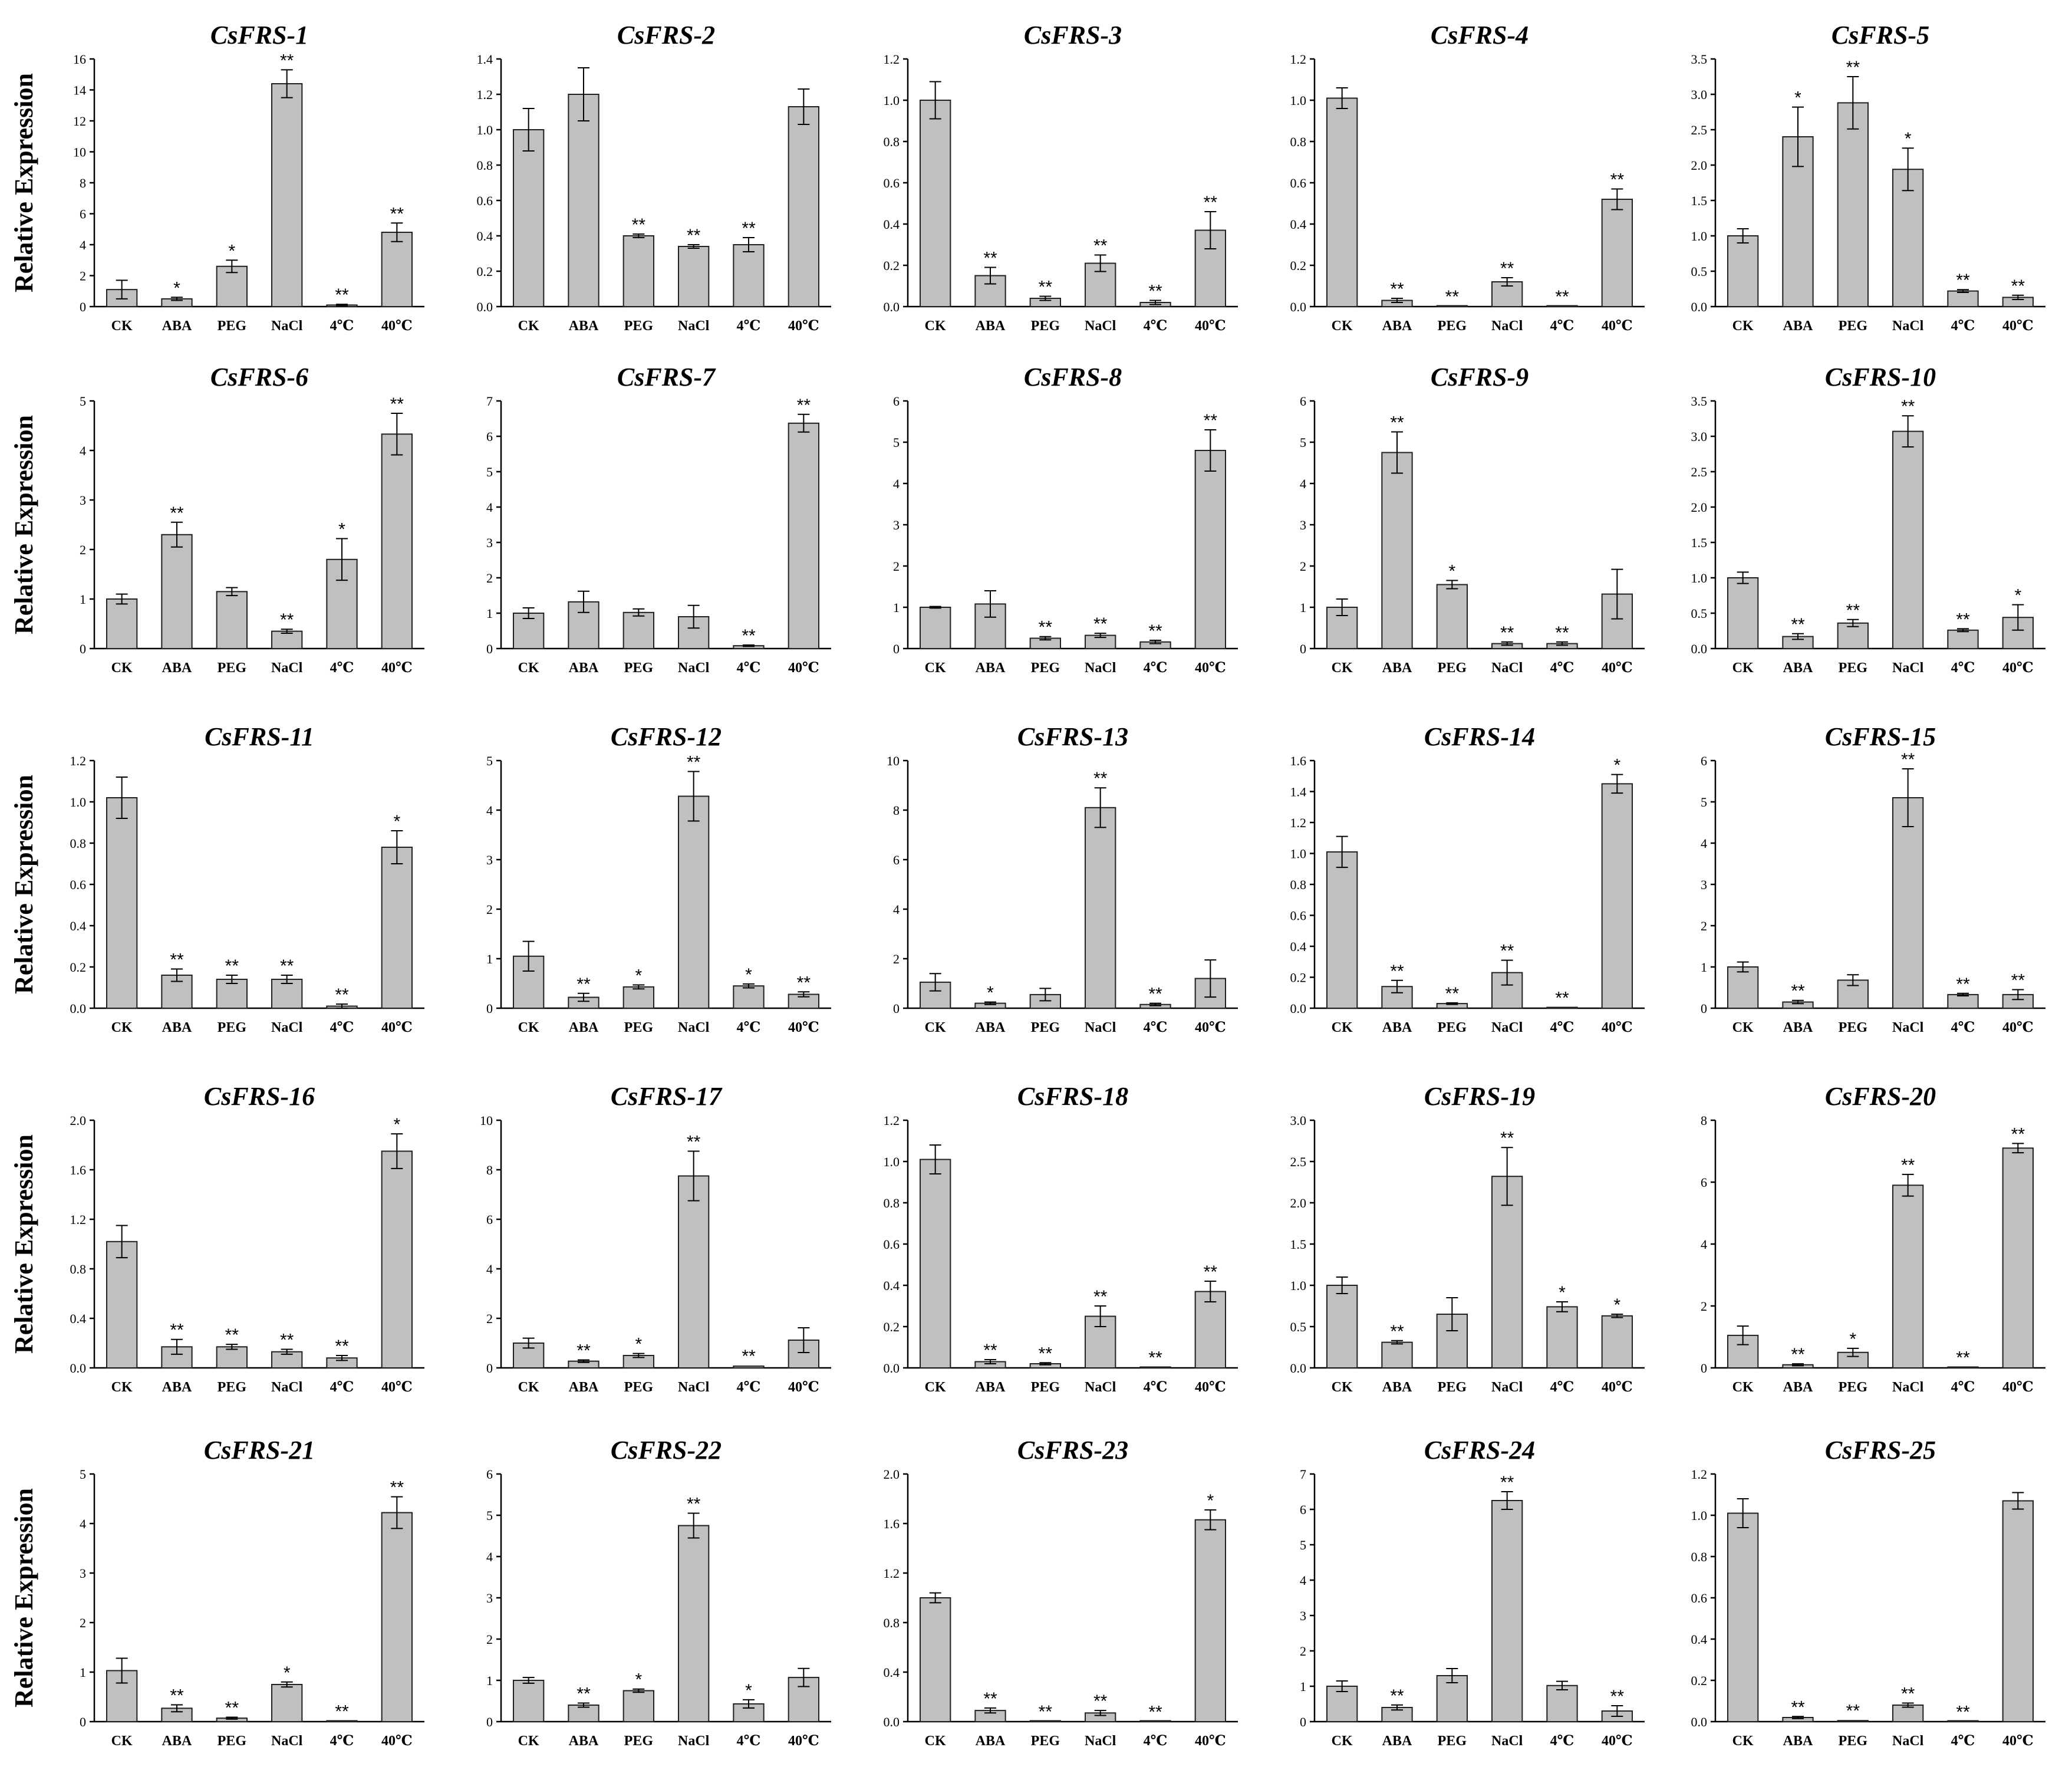  I want to click on chart21-y-axis-label: Relative Expression, so click(23, 1597).